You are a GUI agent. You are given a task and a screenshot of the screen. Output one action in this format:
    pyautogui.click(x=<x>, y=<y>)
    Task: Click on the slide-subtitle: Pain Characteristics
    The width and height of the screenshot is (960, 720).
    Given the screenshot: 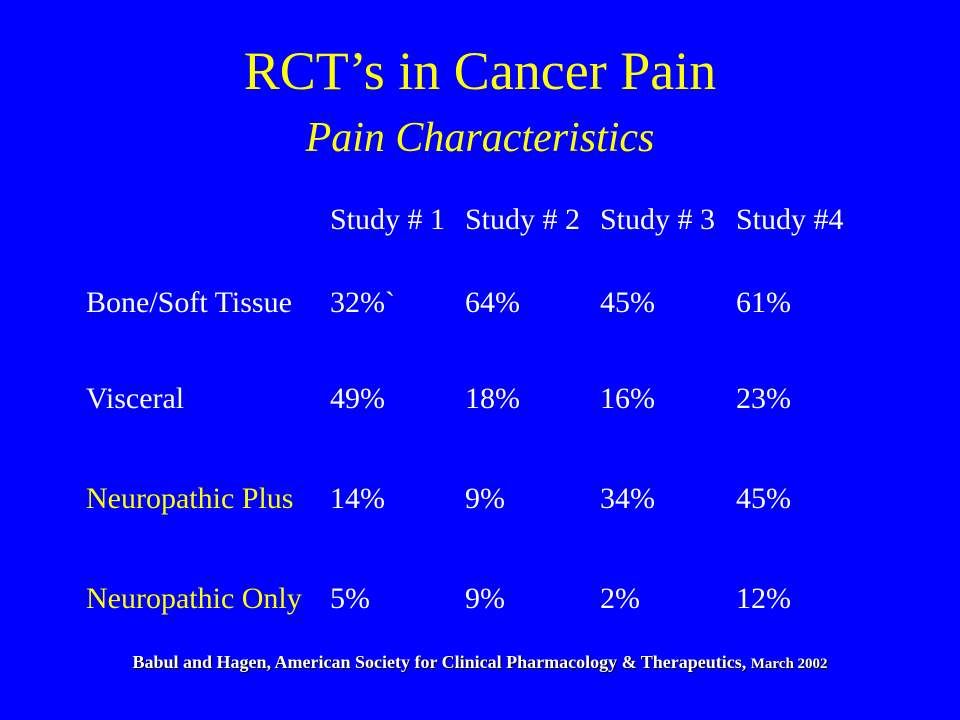 What is the action you would take?
    pyautogui.click(x=480, y=138)
    